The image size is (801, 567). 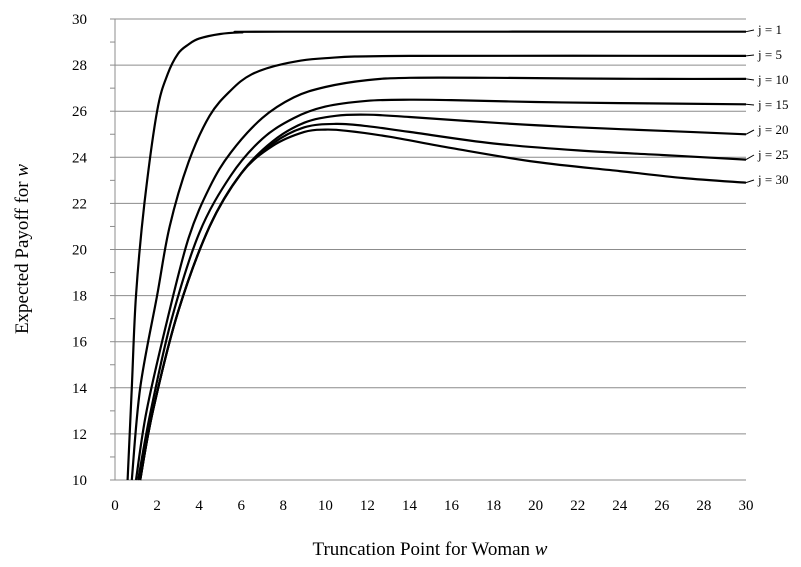 I want to click on x-tick-label: 6, so click(x=241, y=506).